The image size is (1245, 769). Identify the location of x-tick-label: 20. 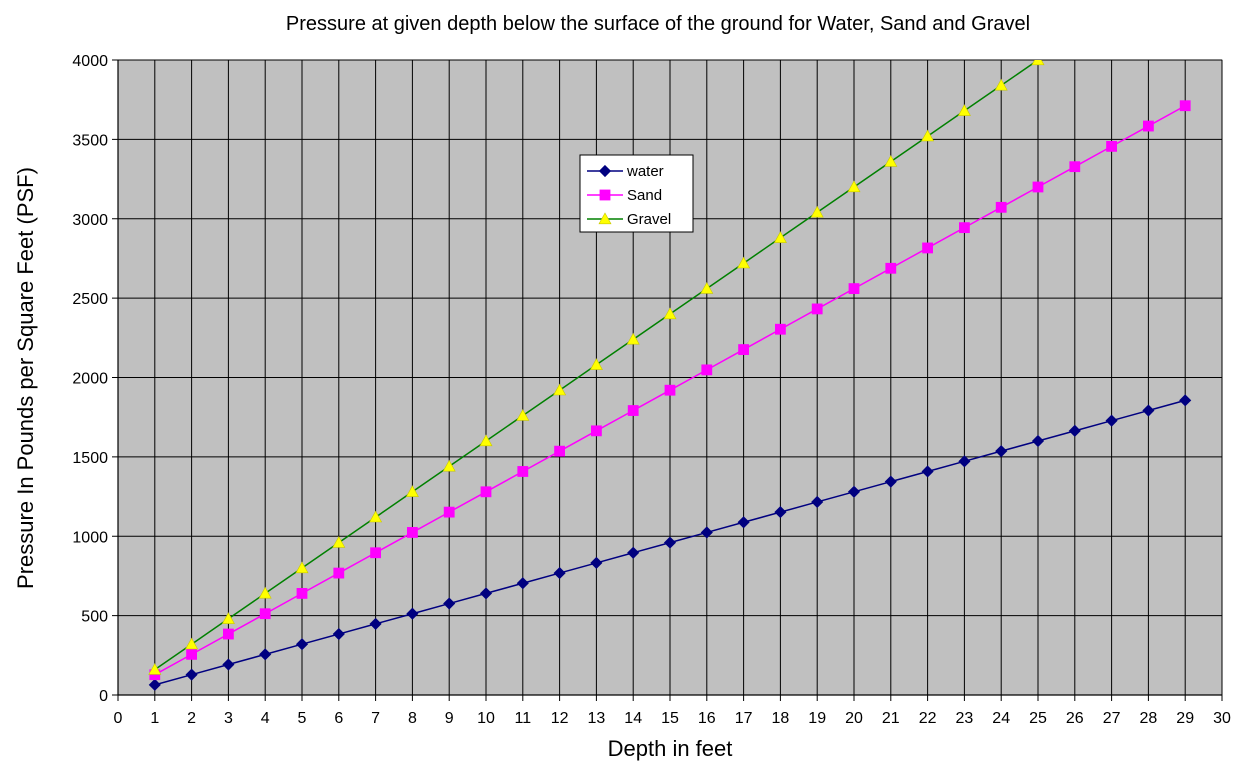
(854, 718).